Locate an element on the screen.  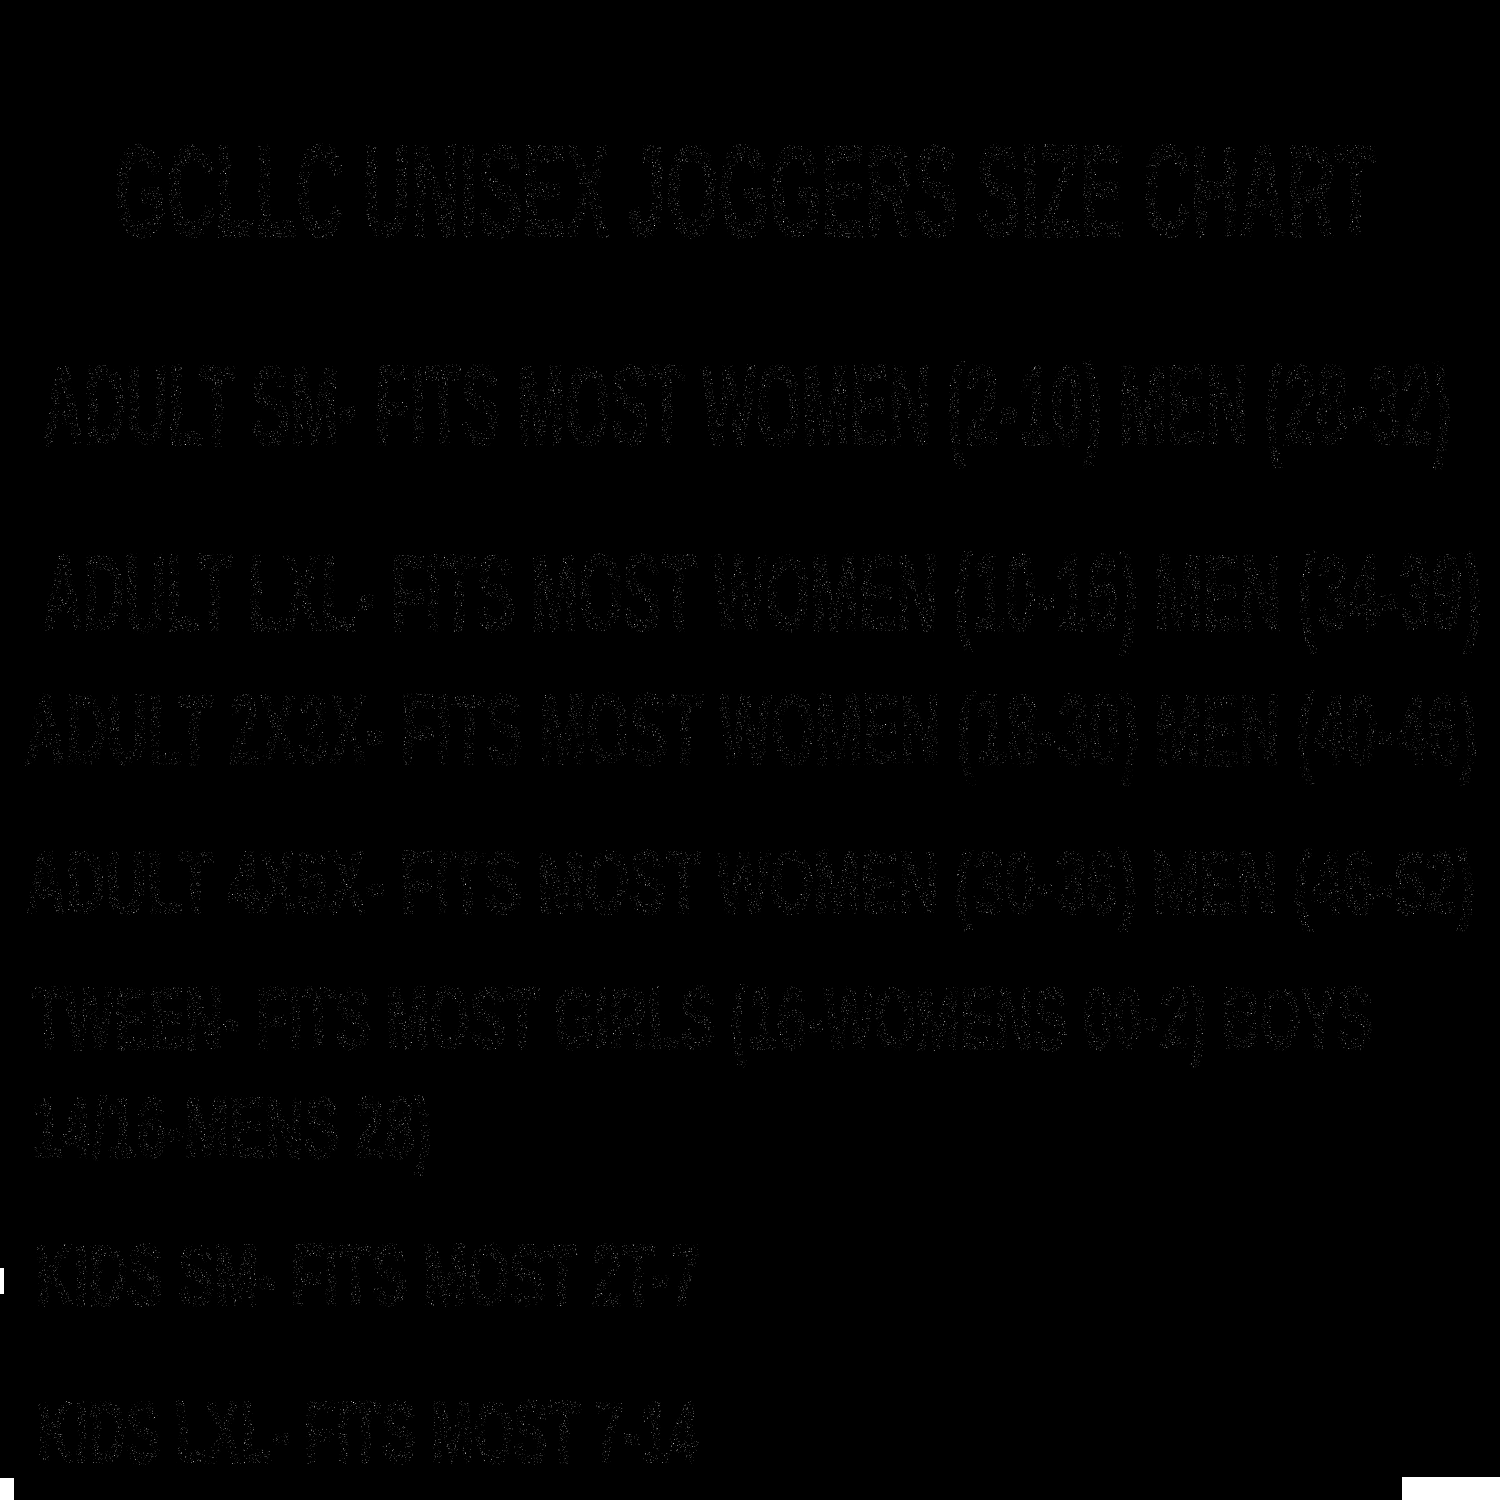
chart-title: GCLLC UNISEX JOGGERS SIZE CHART is located at coordinates (745, 191).